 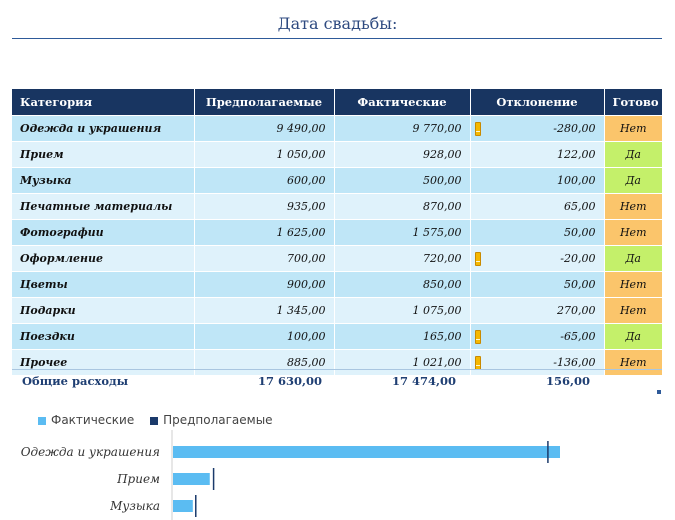 I want to click on cell-actual: 928,00, so click(x=402, y=154).